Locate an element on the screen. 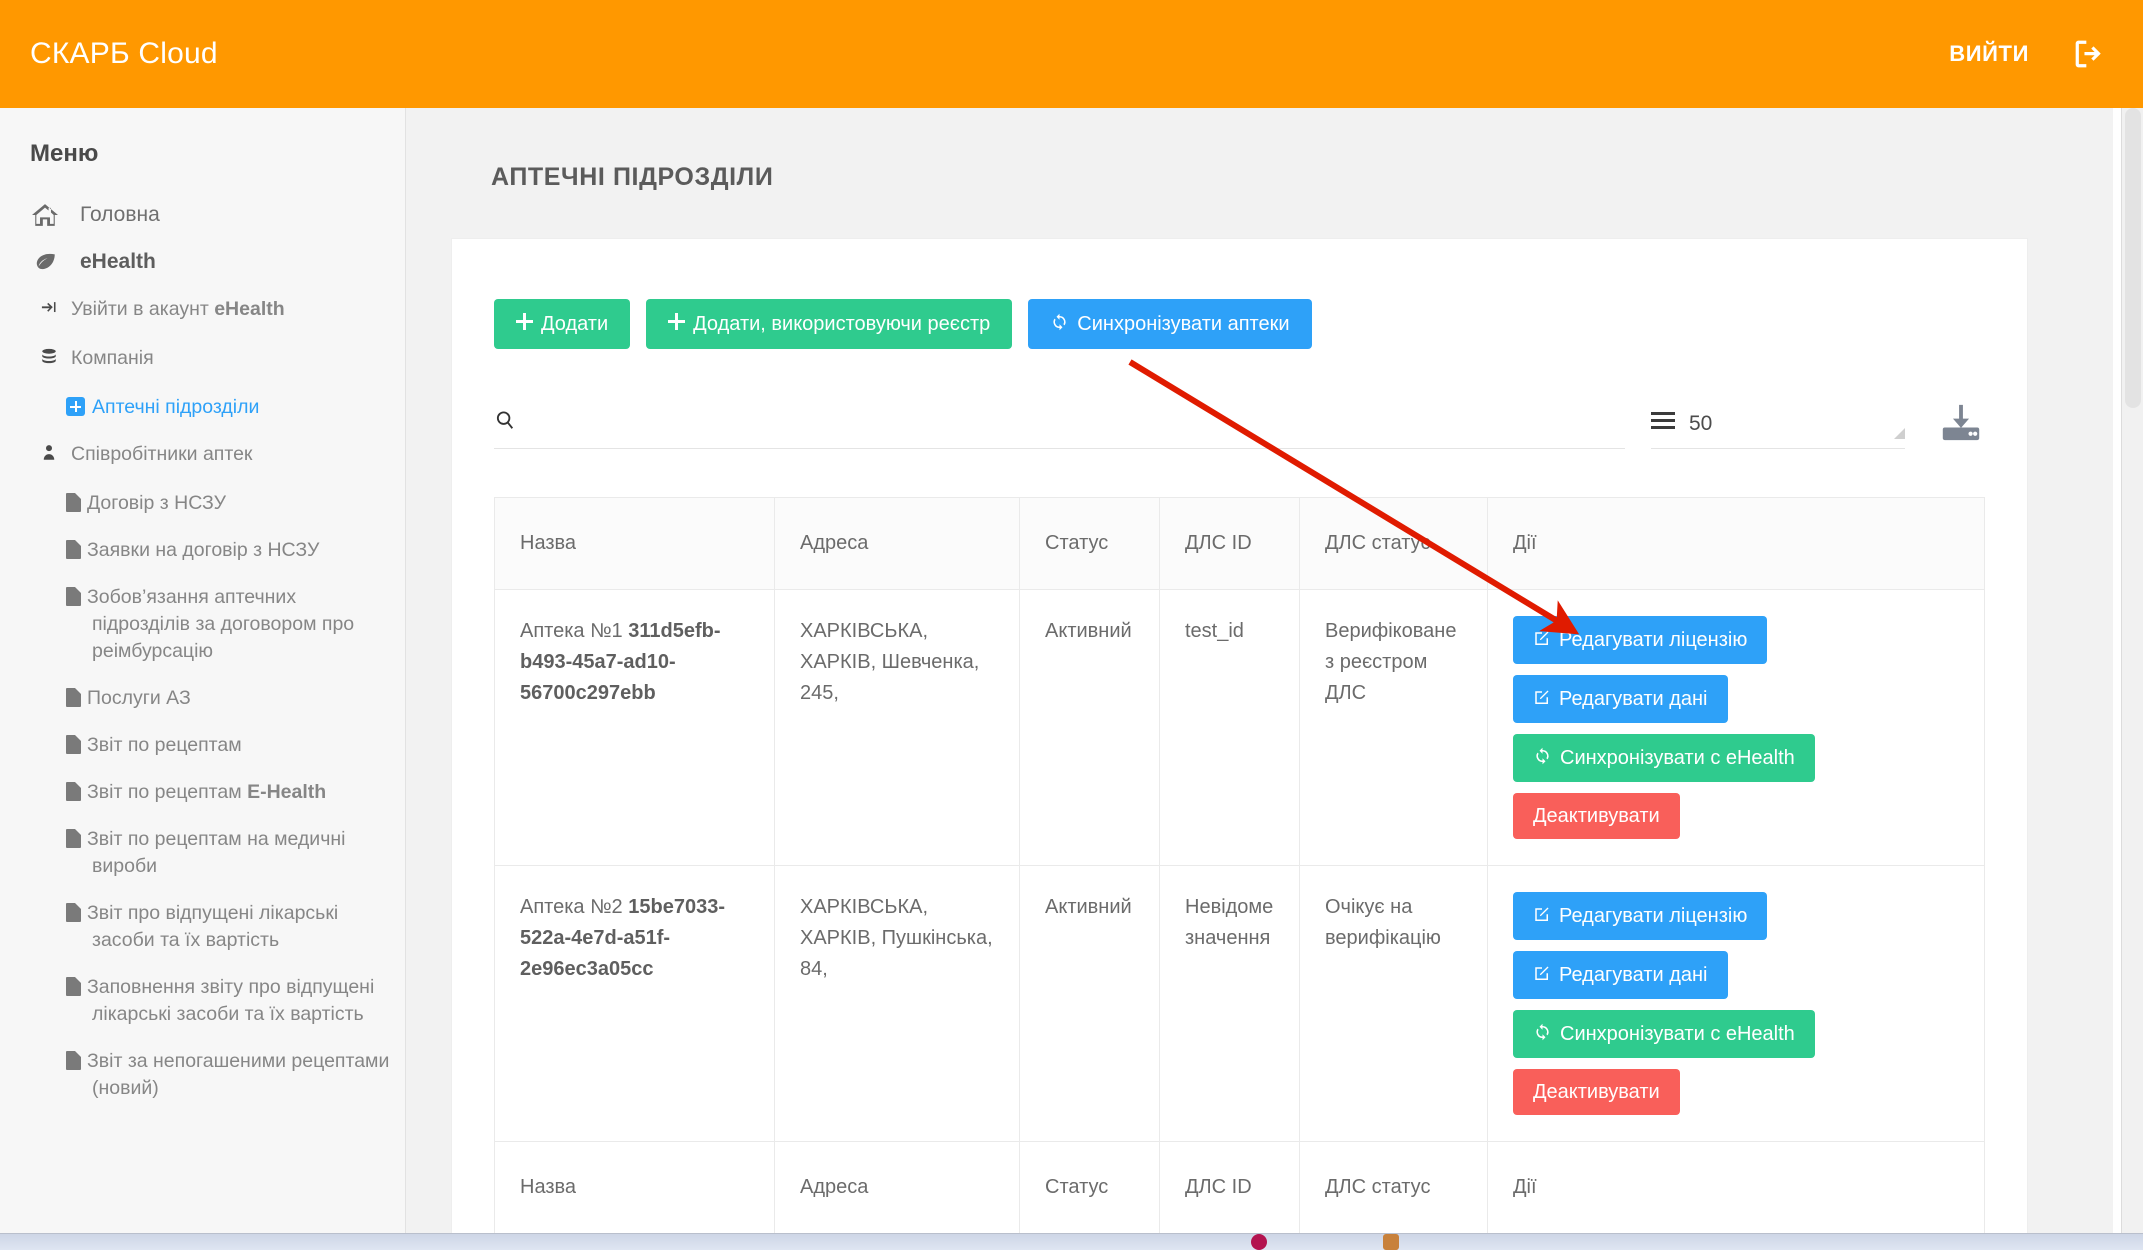 The image size is (2143, 1250). search-input is located at coordinates (1077, 422).